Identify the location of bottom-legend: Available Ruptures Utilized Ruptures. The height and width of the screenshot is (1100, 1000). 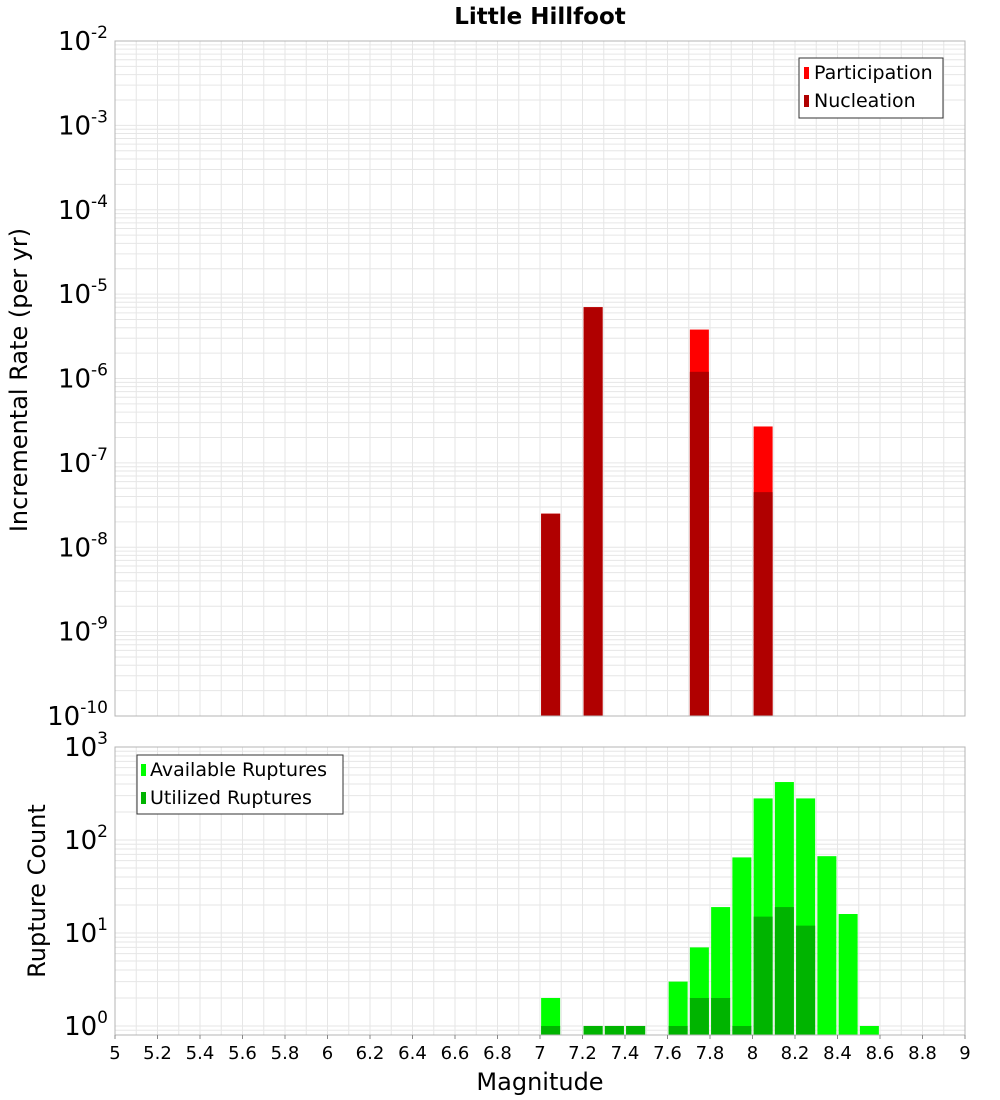
(240, 784).